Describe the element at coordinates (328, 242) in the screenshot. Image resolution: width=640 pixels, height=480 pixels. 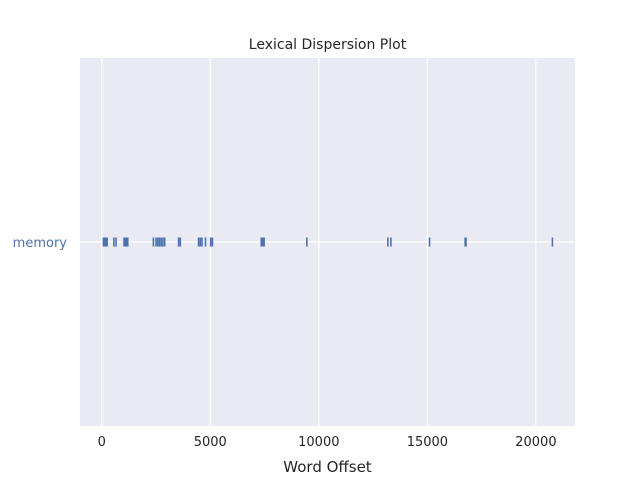
I see `data-marks` at that location.